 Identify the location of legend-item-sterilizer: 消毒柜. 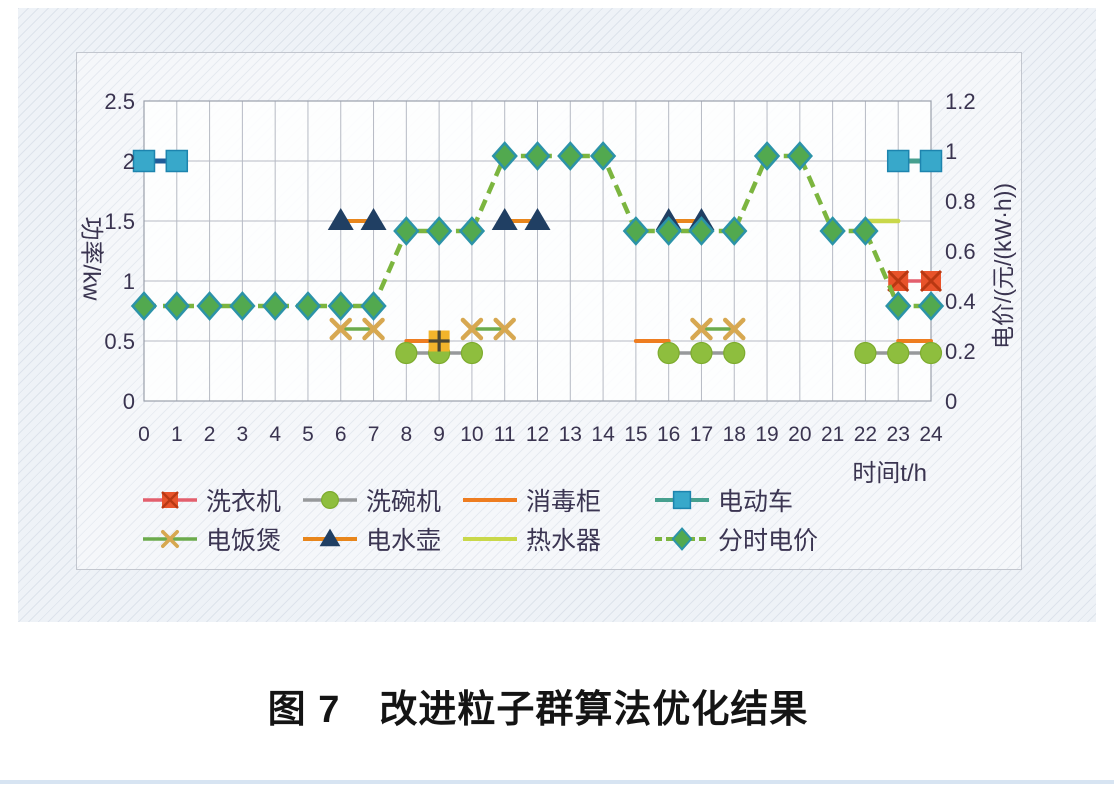
(531, 500).